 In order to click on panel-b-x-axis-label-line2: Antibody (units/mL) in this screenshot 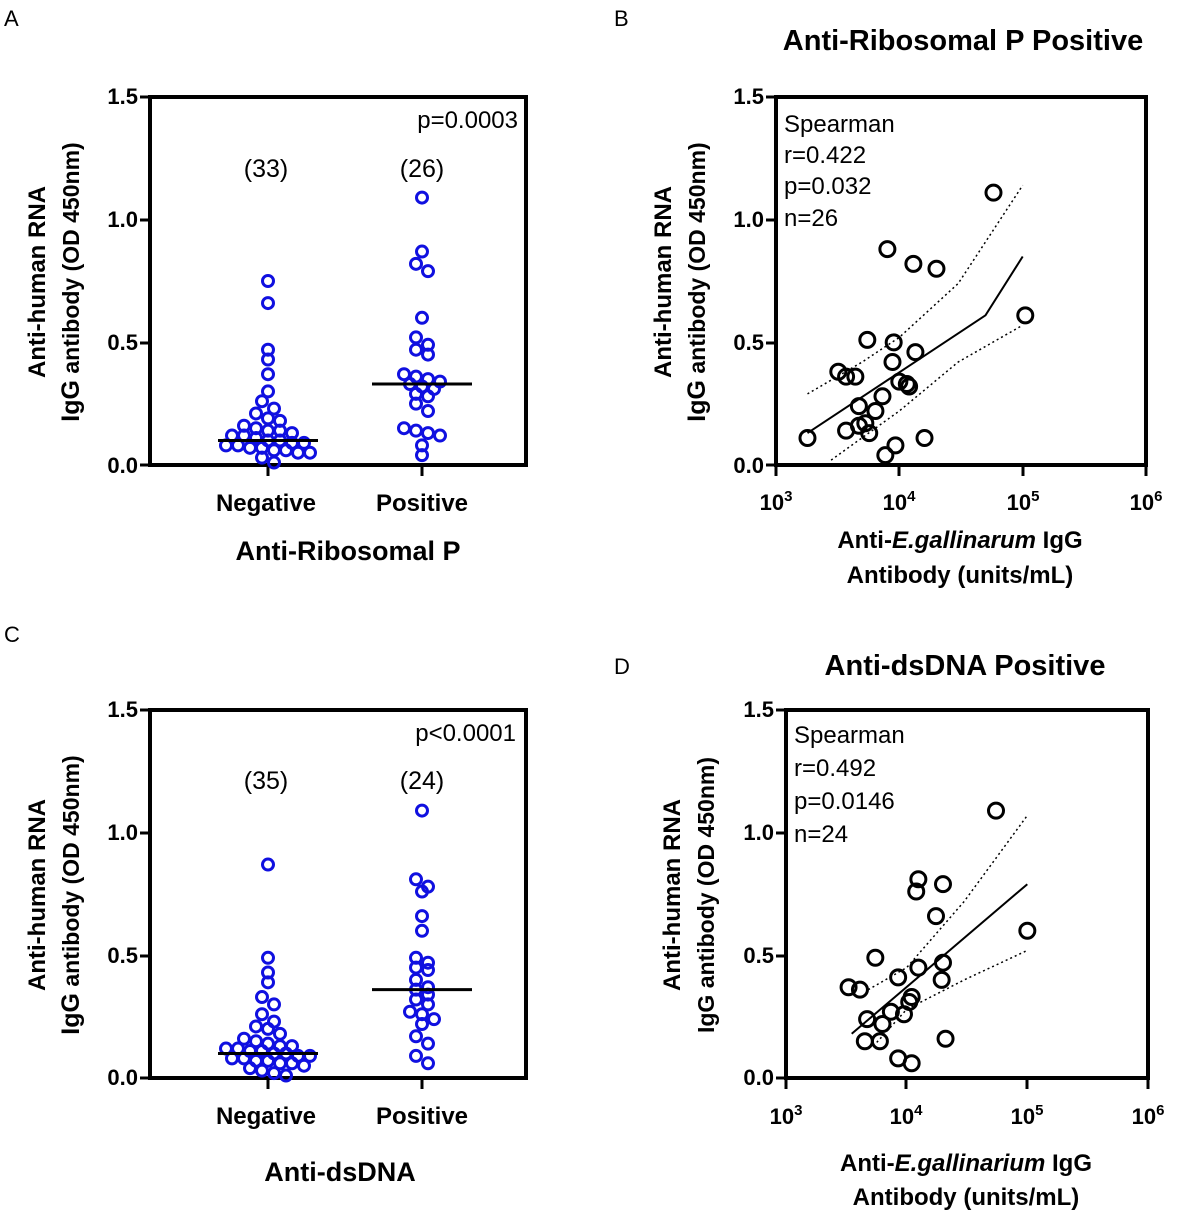, I will do `click(960, 575)`.